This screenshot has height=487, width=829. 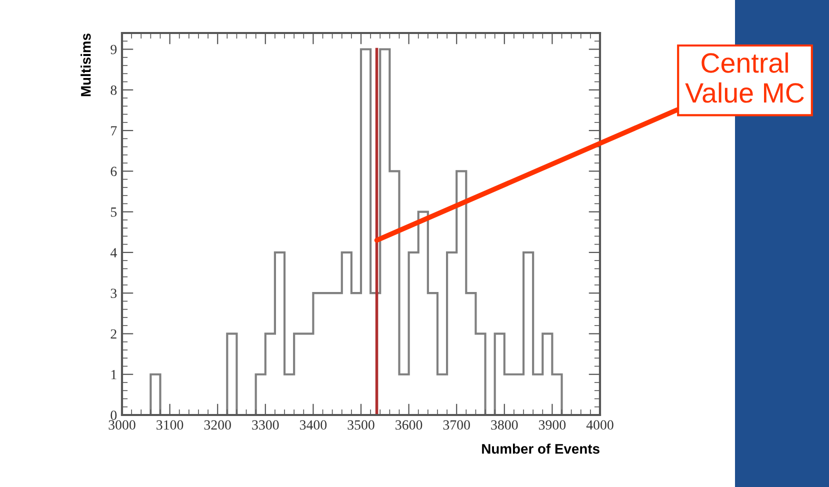 I want to click on y-tick-label: 2, so click(x=113, y=334).